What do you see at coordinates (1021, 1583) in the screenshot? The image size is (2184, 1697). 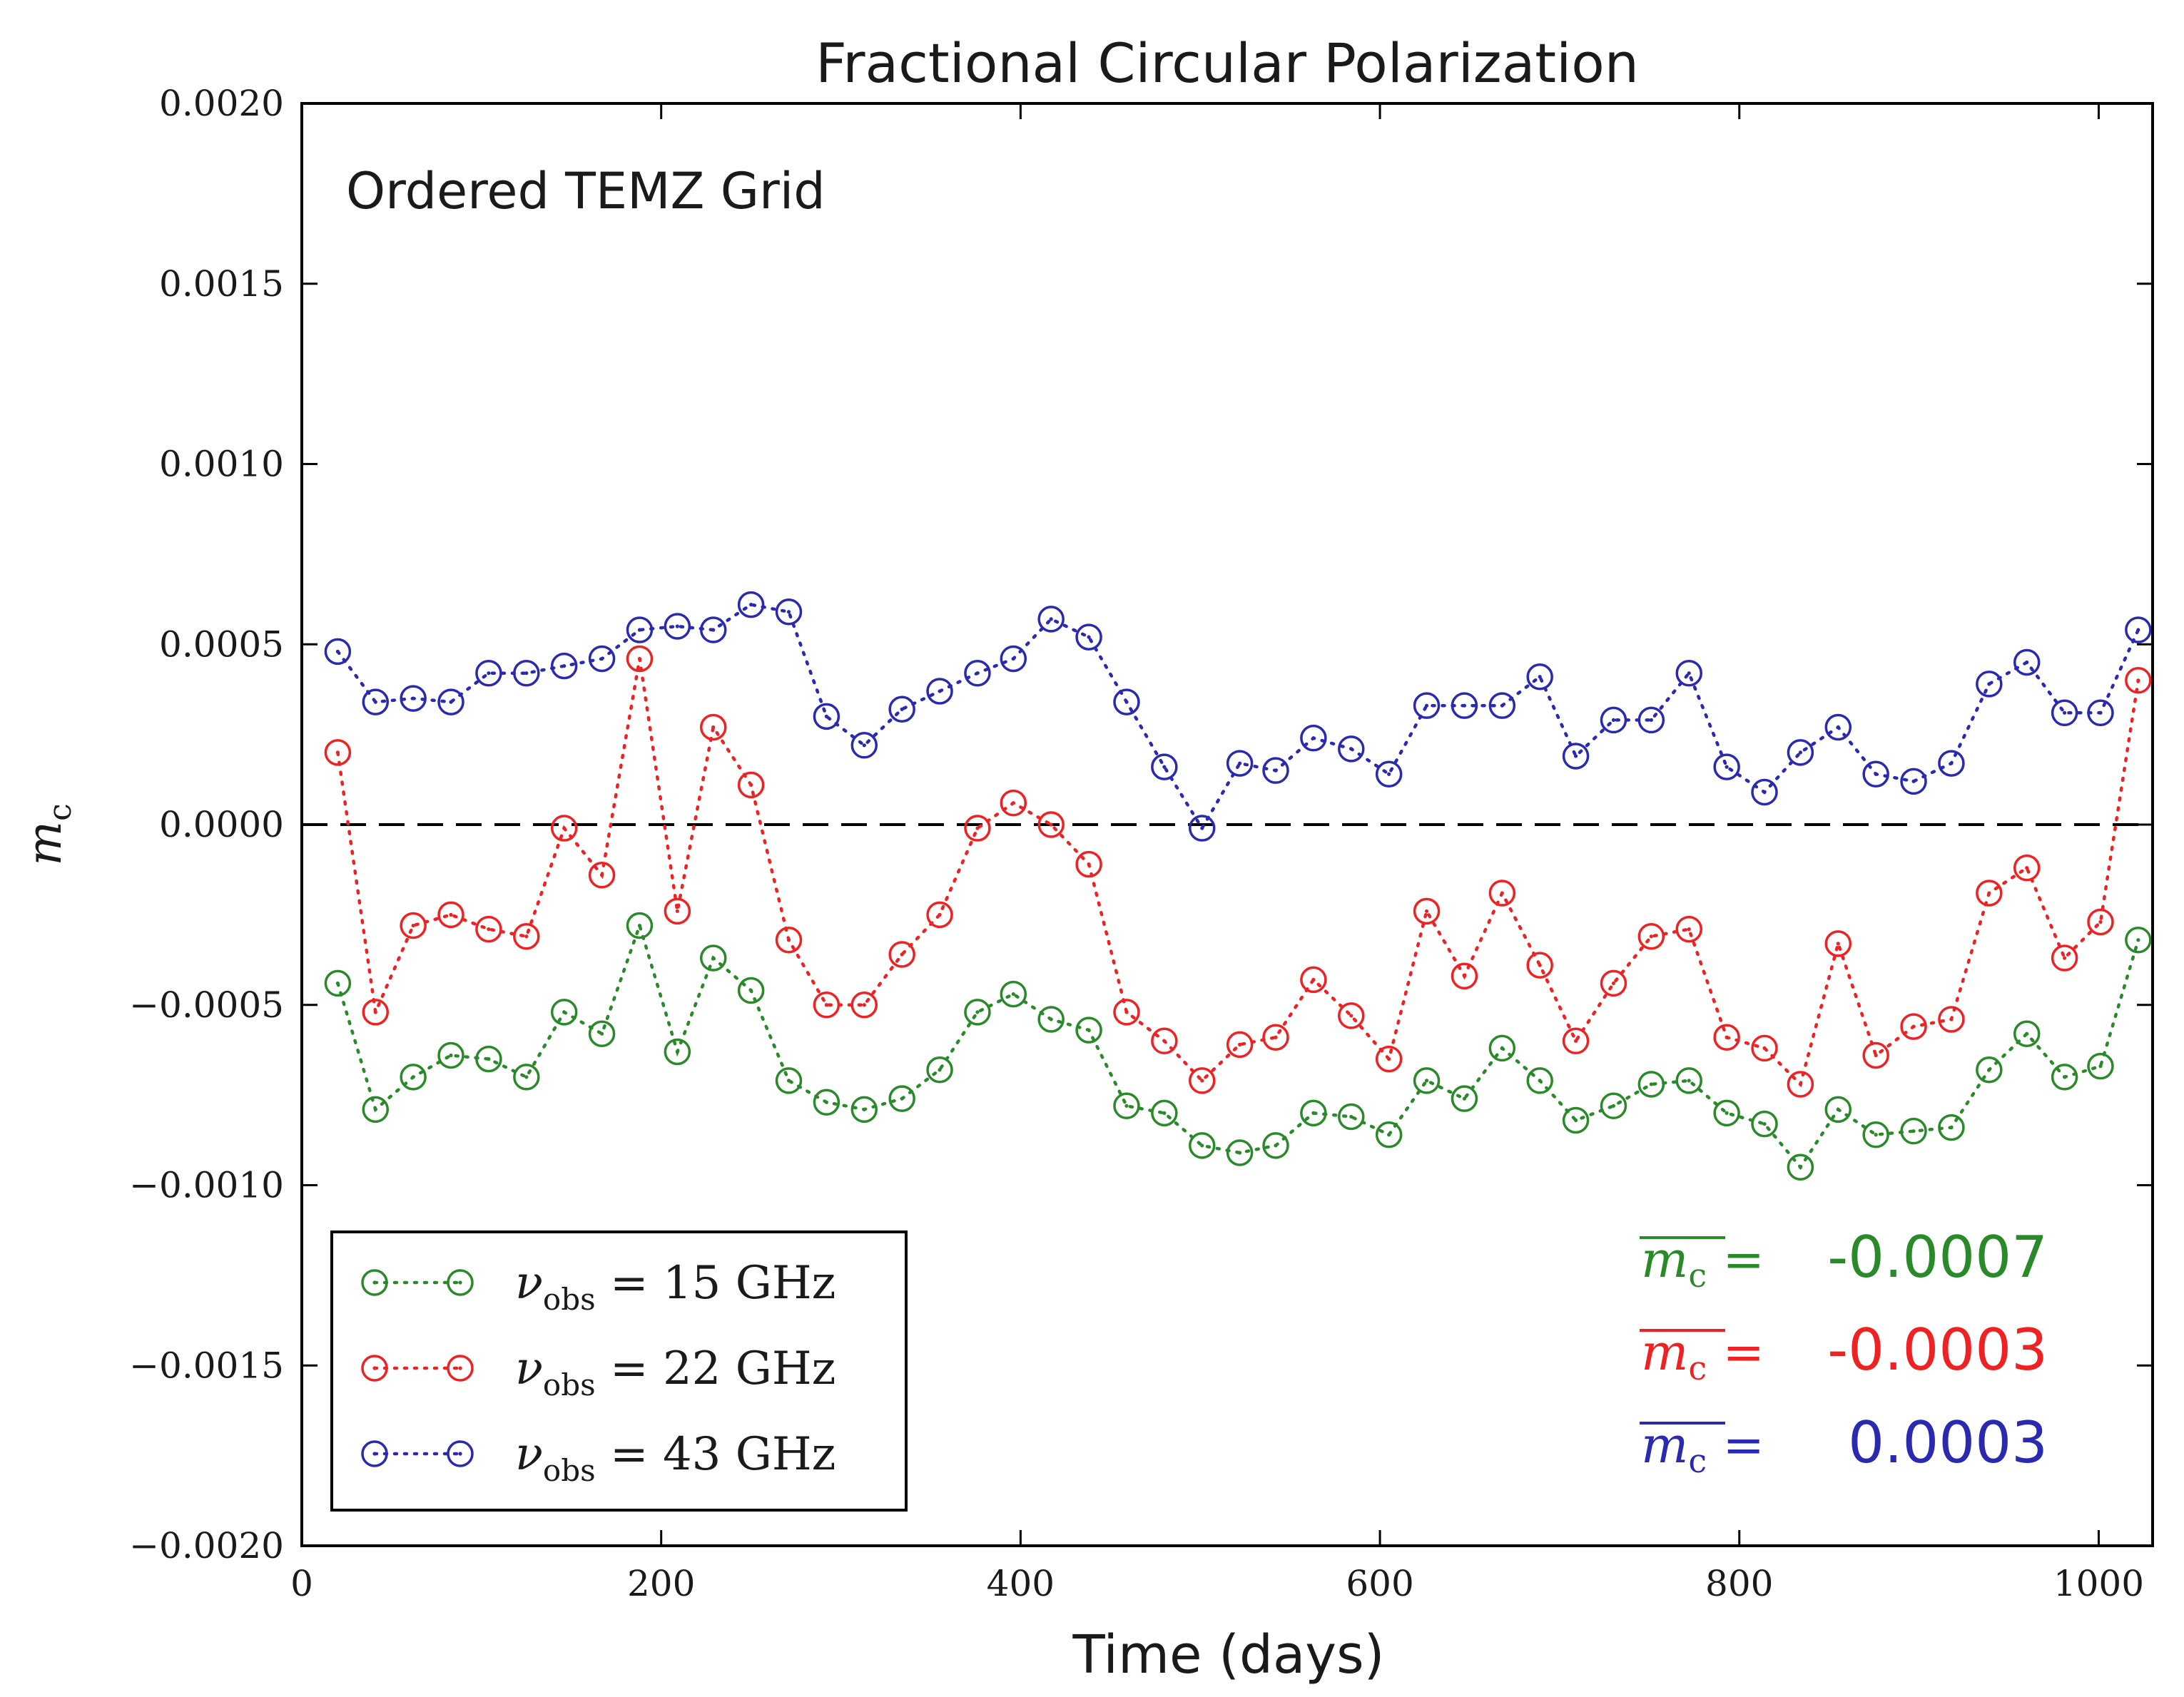 I see `x-tick-label: 400` at bounding box center [1021, 1583].